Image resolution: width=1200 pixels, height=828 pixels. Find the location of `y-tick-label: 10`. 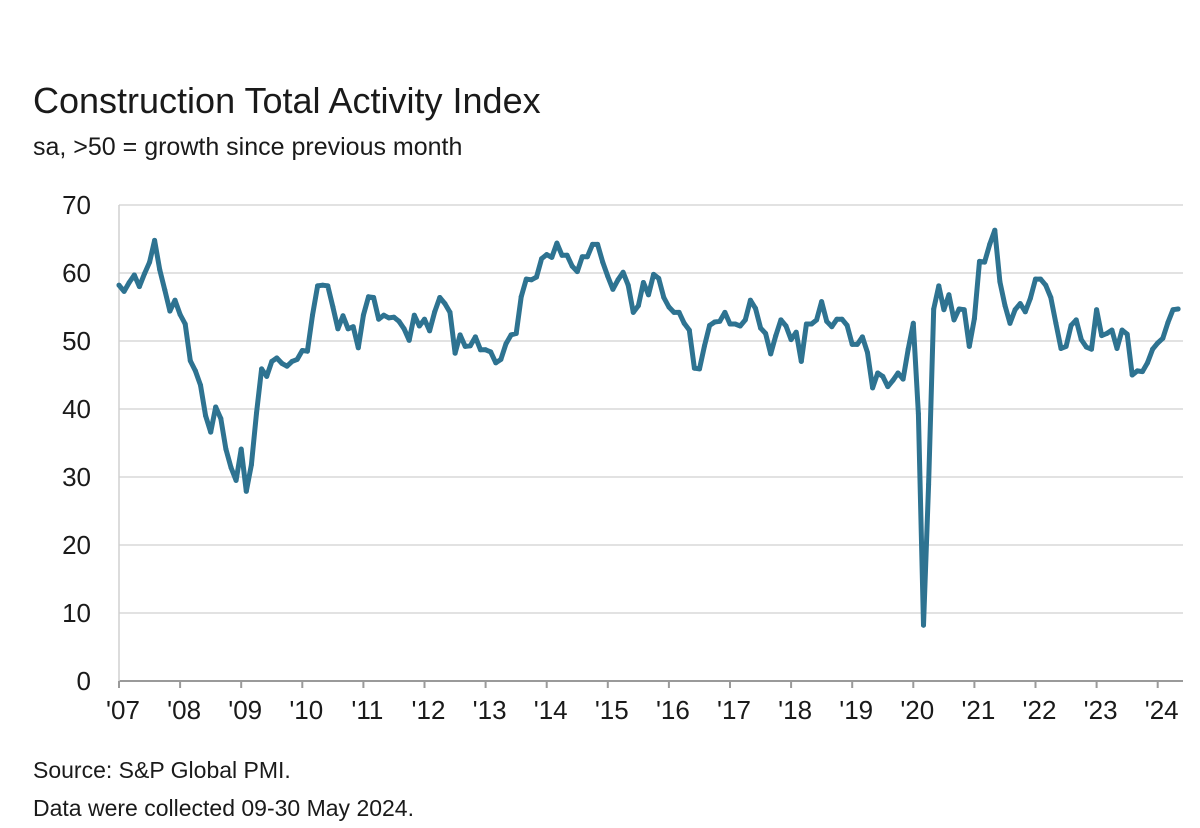

y-tick-label: 10 is located at coordinates (76, 613).